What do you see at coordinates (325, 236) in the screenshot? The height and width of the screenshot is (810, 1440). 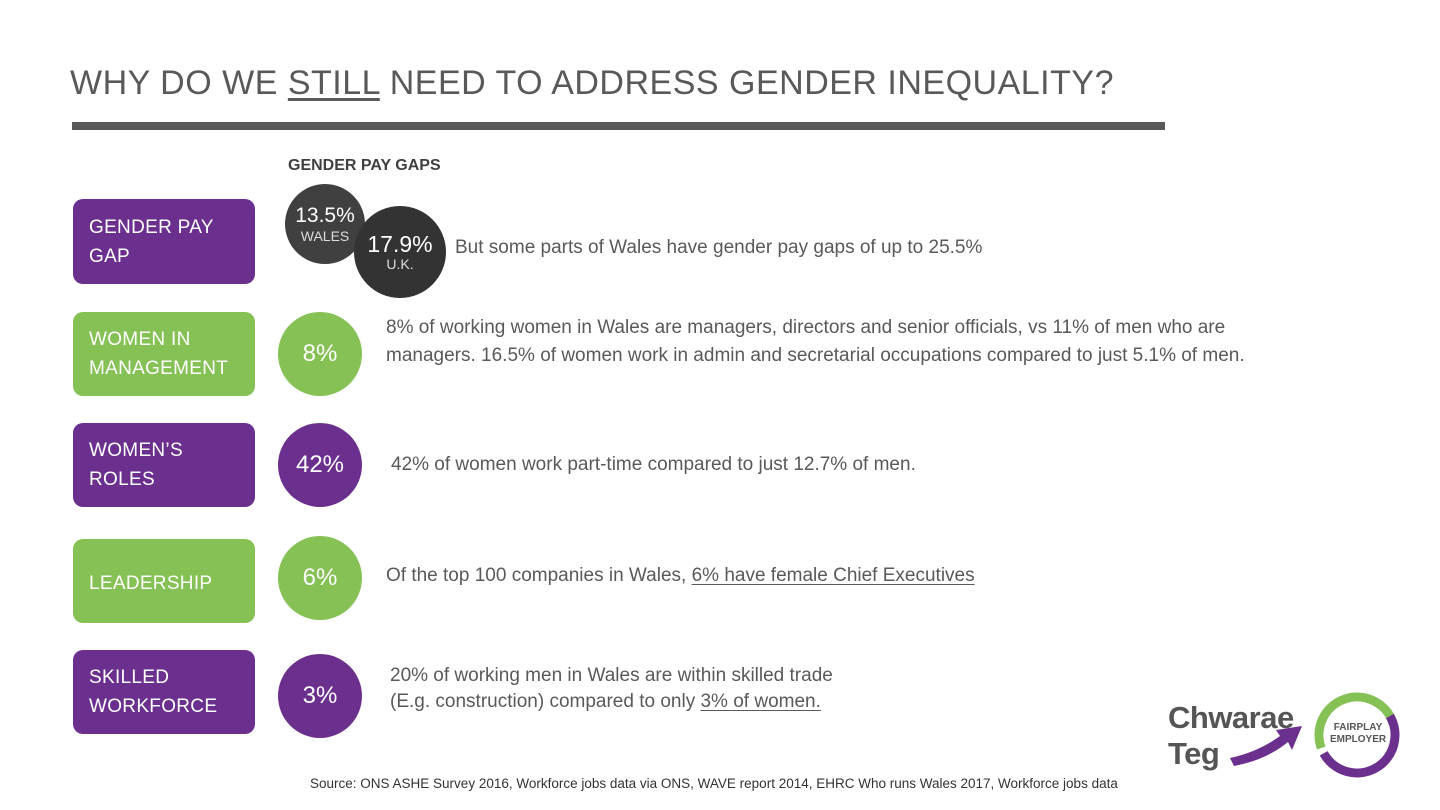 I see `wales-pay-gap-label: WALES` at bounding box center [325, 236].